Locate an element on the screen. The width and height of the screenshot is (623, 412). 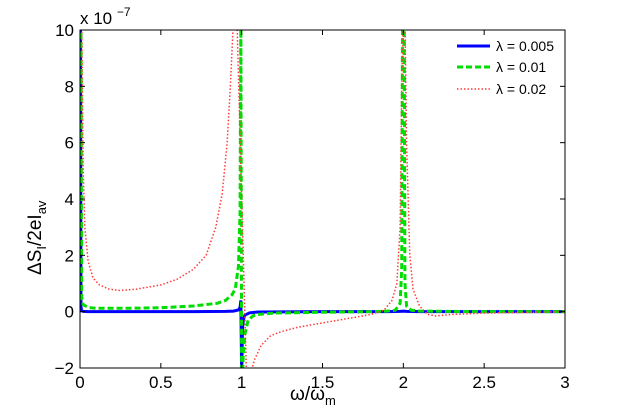
y-tick-label: 10 is located at coordinates (64, 30).